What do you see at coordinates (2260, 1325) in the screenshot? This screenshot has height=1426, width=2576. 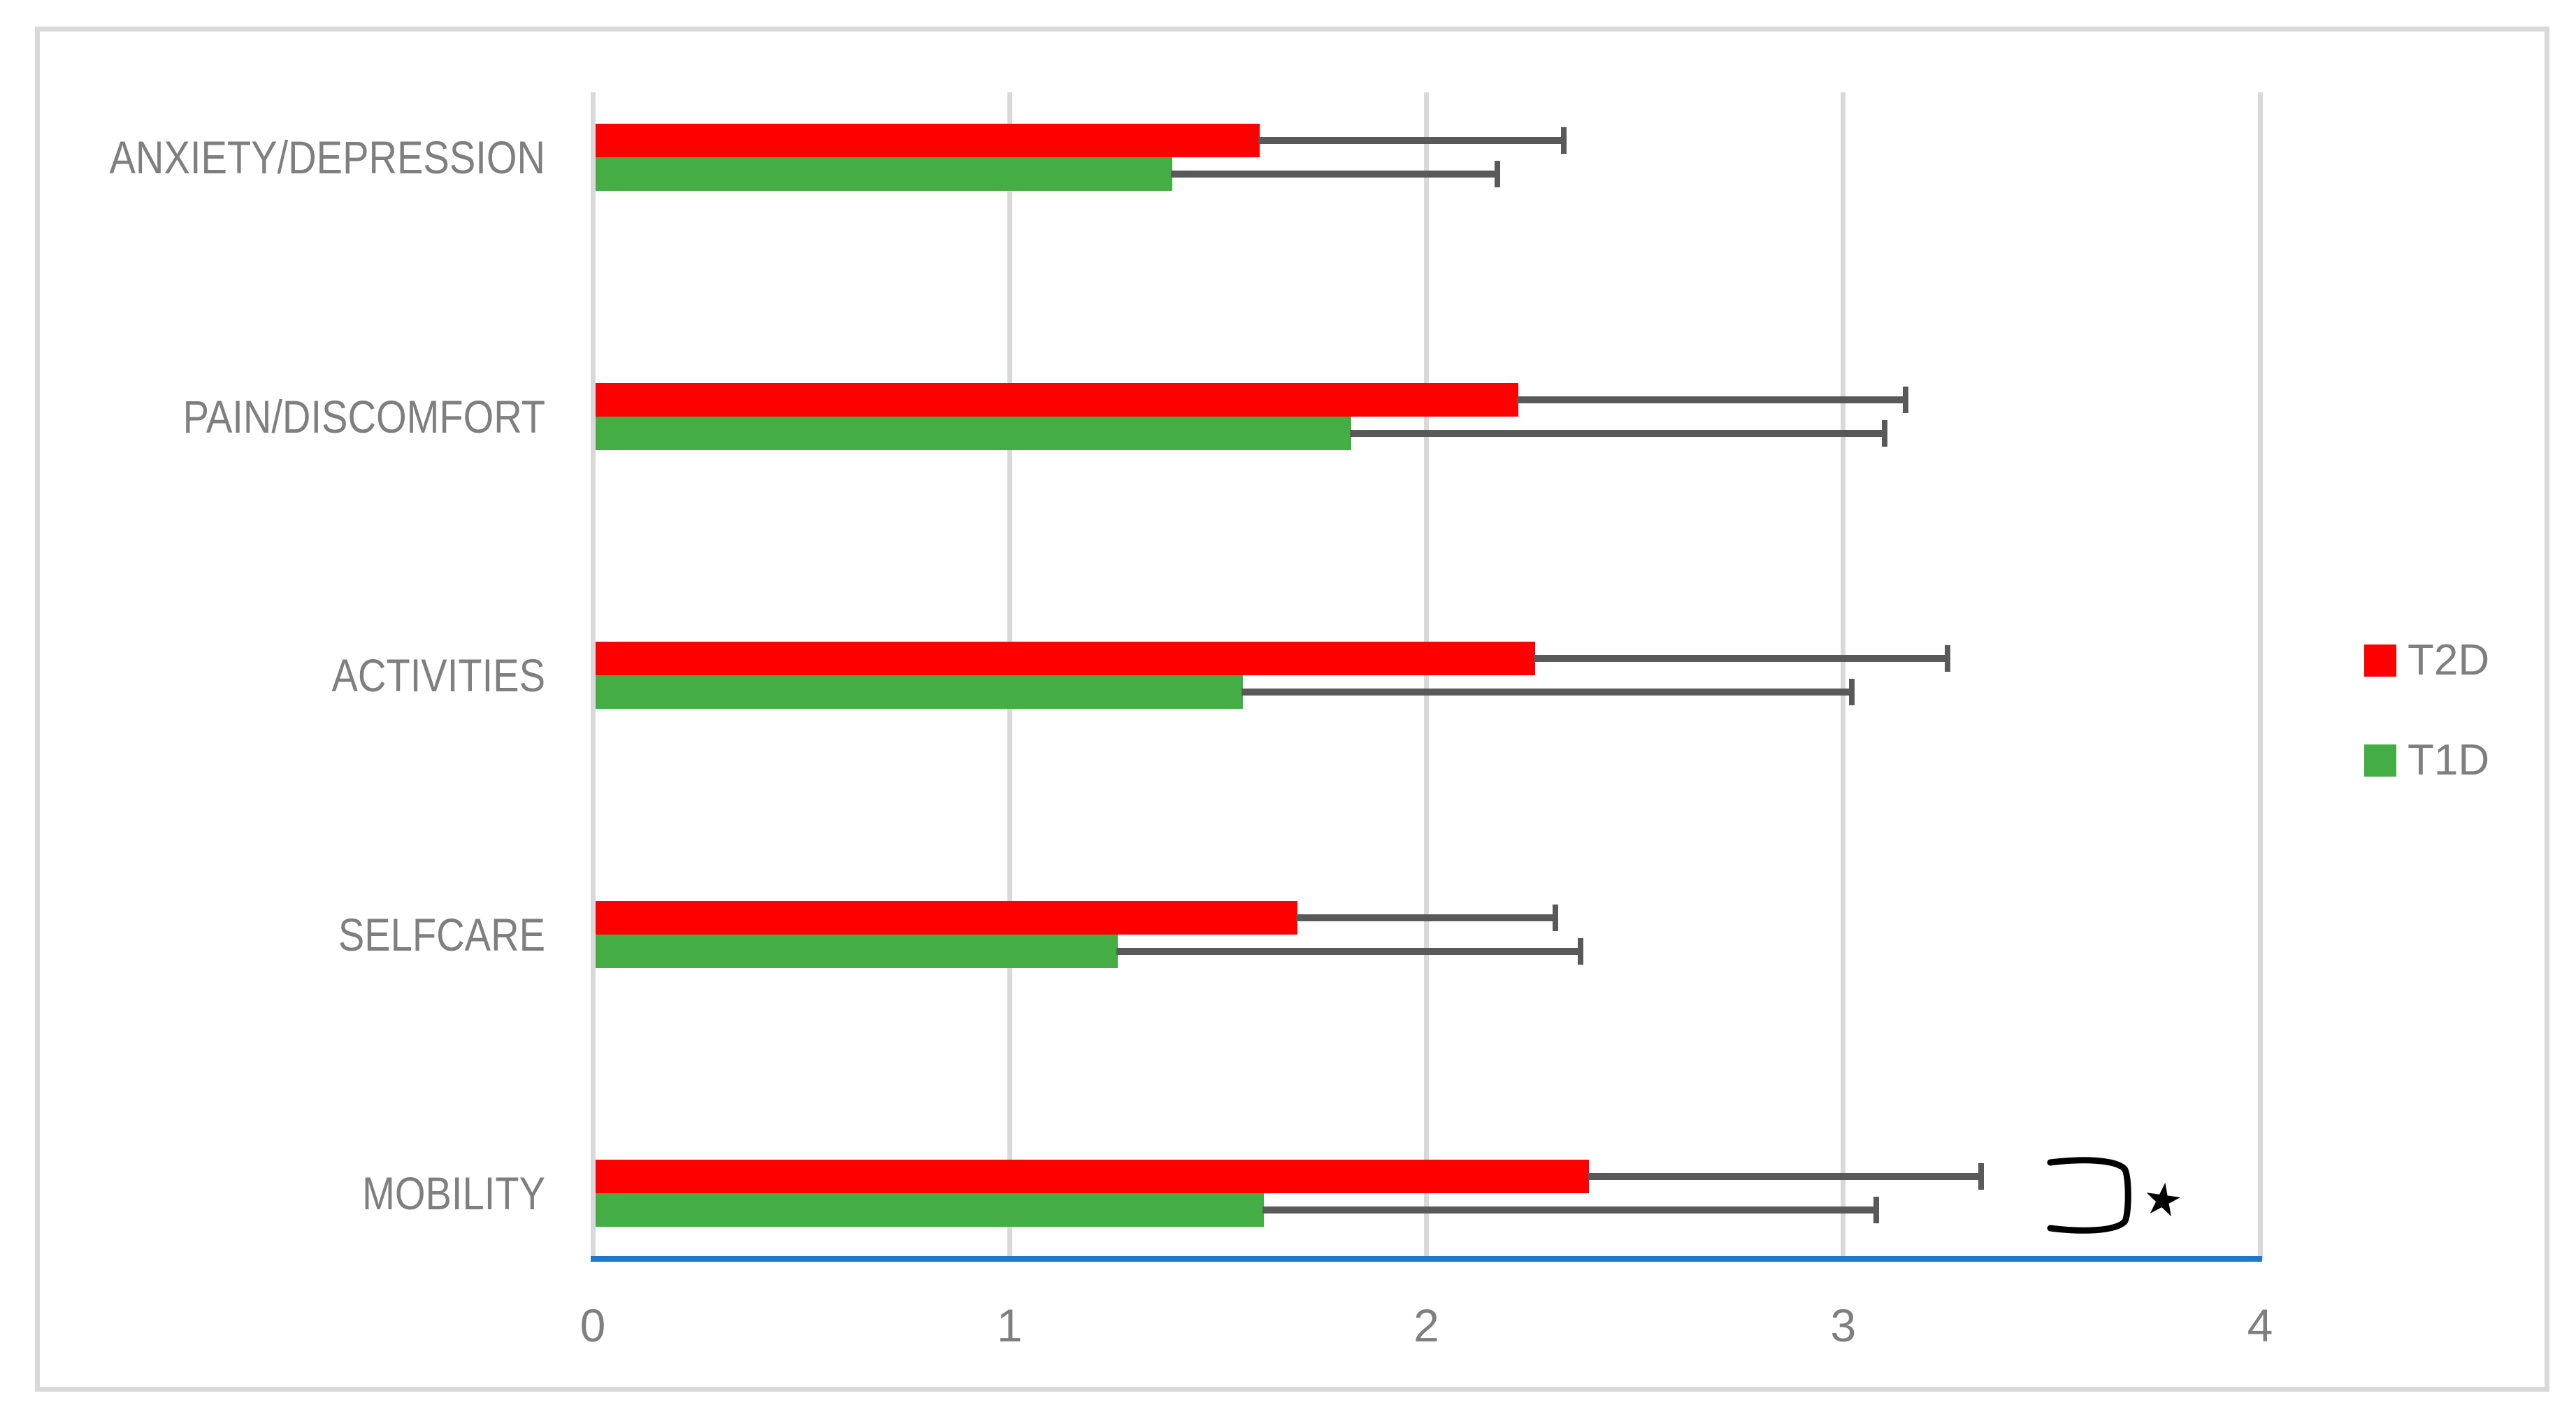 I see `x-tick-label-4: 4` at bounding box center [2260, 1325].